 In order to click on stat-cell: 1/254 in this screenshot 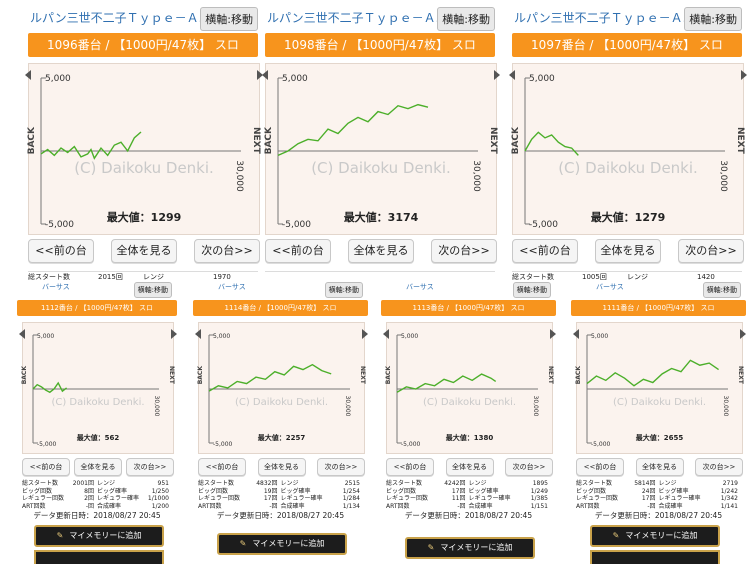, I will do `click(351, 491)`.